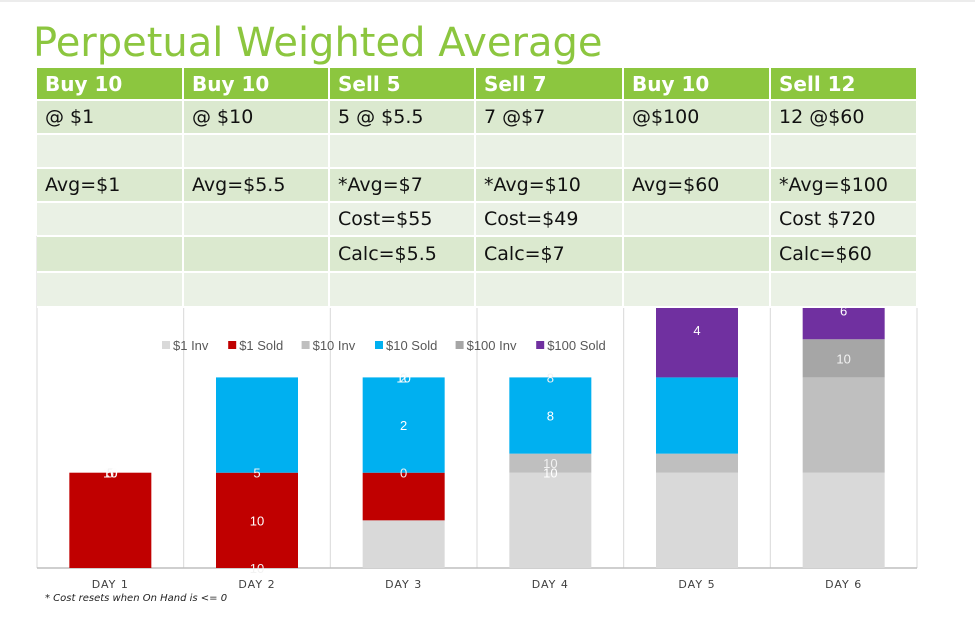 This screenshot has height=617, width=975. Describe the element at coordinates (549, 254) in the screenshot. I see `table-cell: Calc=$7` at that location.